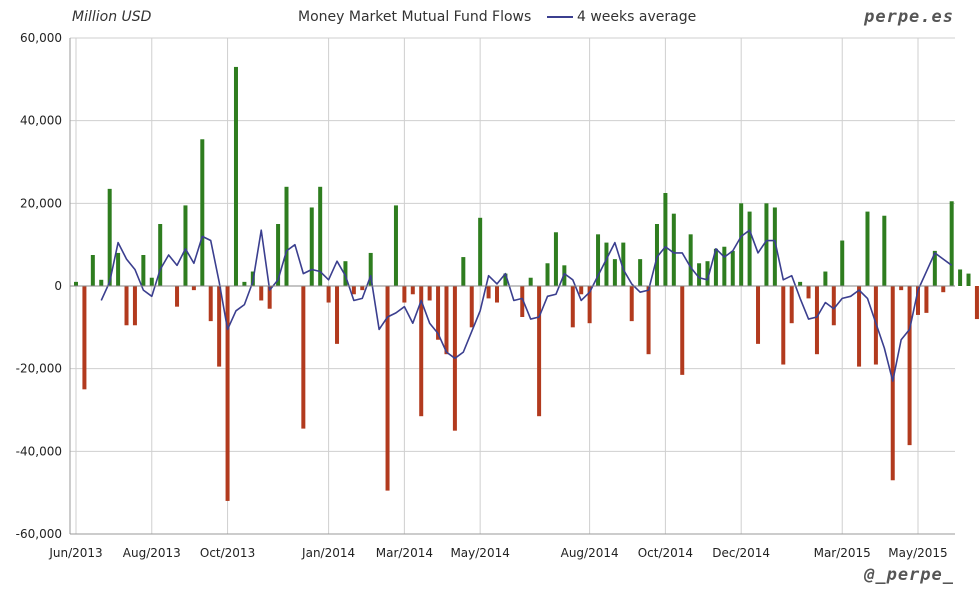 The image size is (980, 600). Describe the element at coordinates (75, 553) in the screenshot. I see `x-tick-label: Jun/2013` at that location.